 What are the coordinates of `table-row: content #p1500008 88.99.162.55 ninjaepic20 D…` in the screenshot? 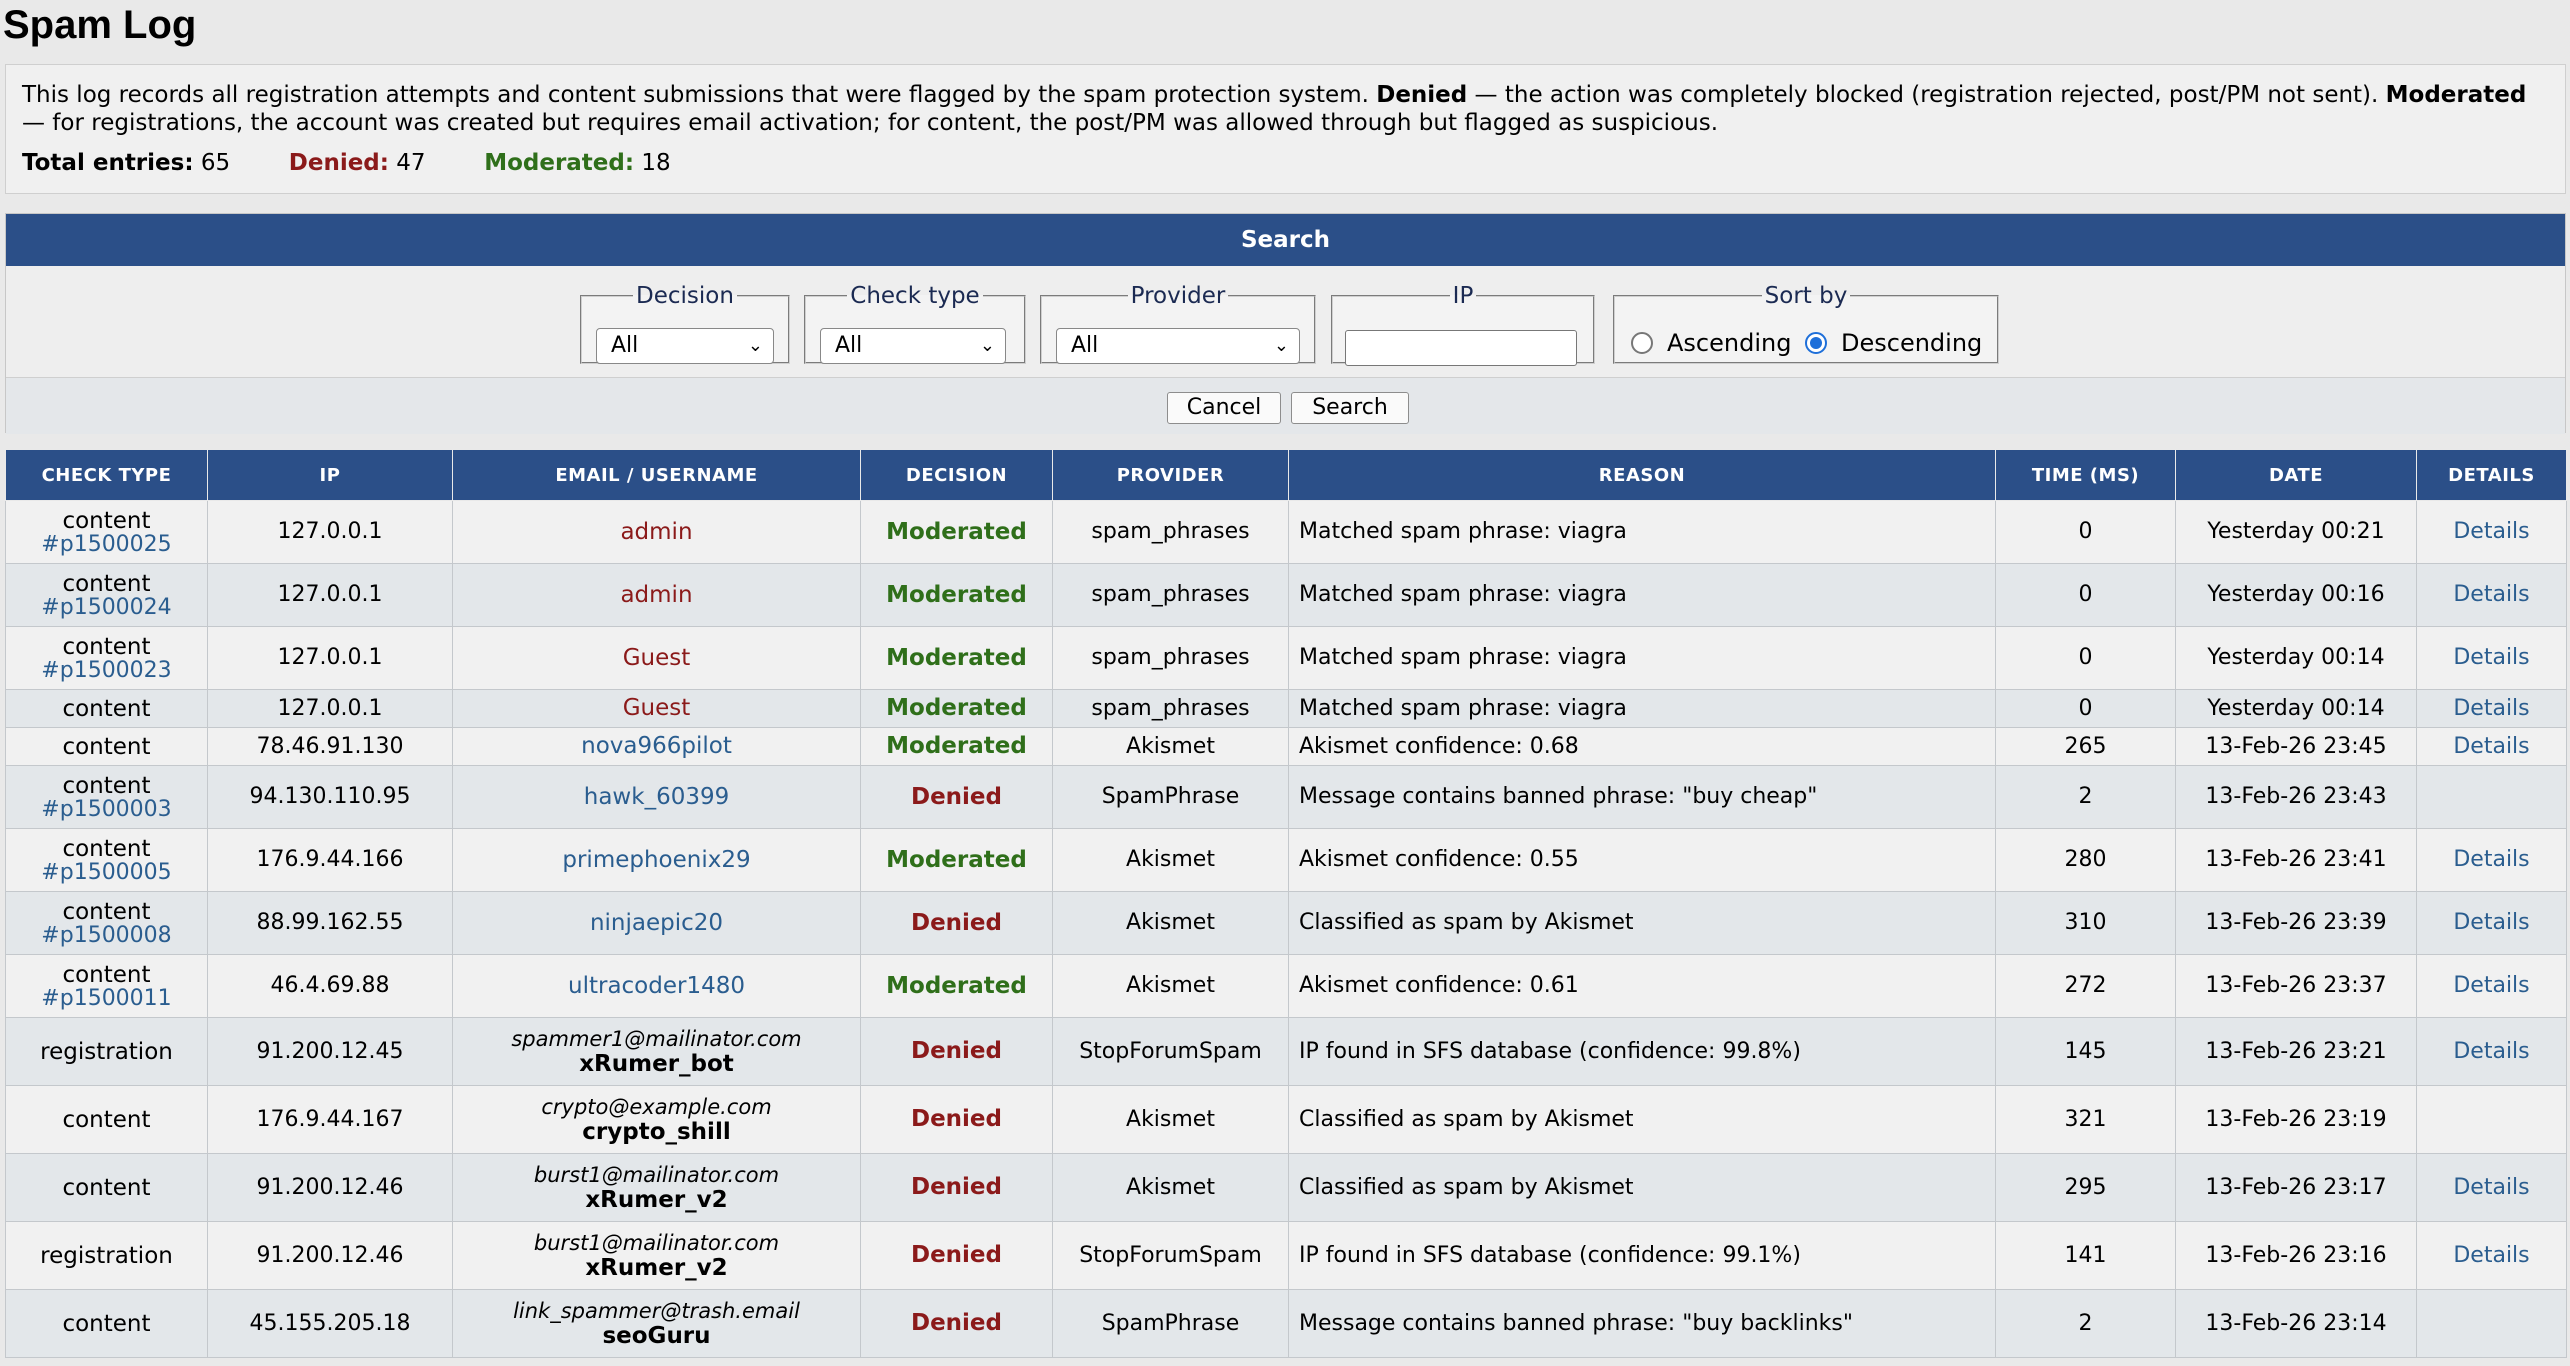 It's located at (1286, 923).